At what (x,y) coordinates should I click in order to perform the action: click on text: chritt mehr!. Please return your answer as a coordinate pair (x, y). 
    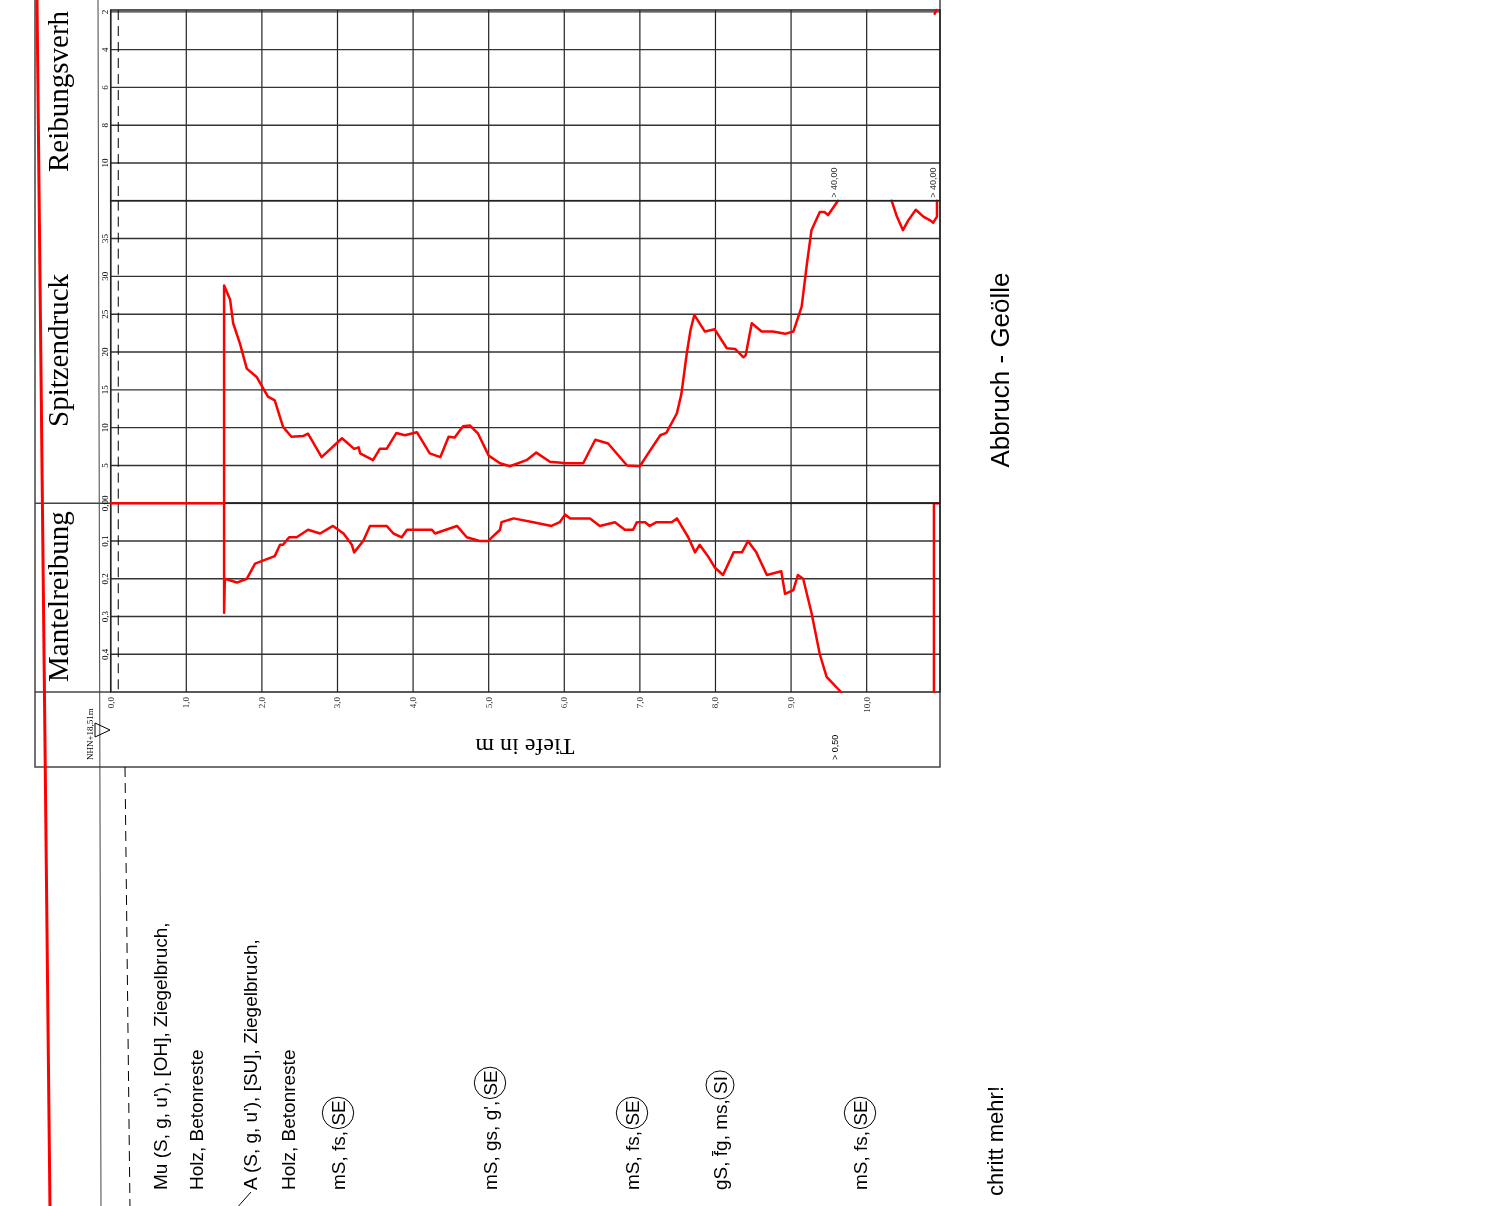
    Looking at the image, I should click on (995, 1140).